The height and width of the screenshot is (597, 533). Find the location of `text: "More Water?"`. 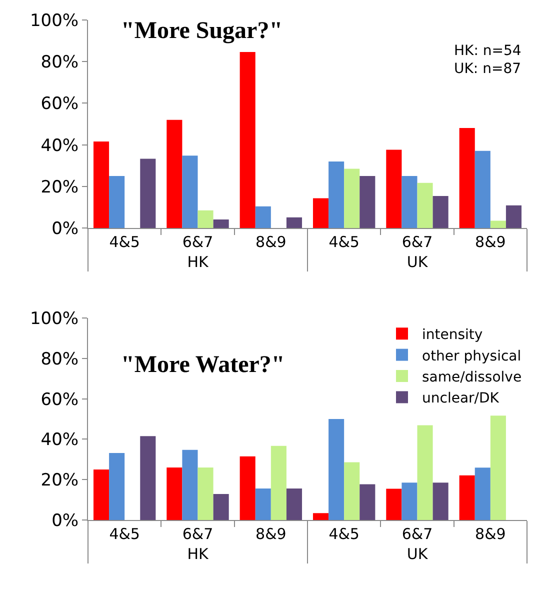

text: "More Water?" is located at coordinates (203, 365).